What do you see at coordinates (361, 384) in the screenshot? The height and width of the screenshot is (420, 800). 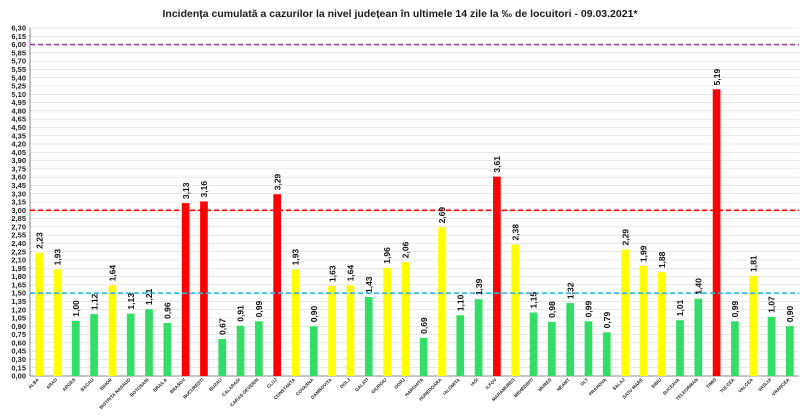 I see `x-tick-label: GALATI` at bounding box center [361, 384].